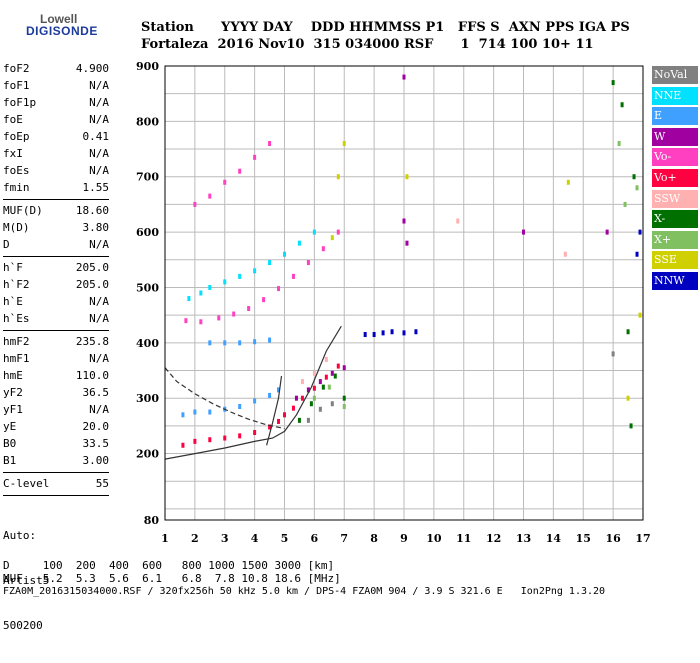 This screenshot has height=663, width=700. I want to click on legend-item-sse: SSE, so click(675, 260).